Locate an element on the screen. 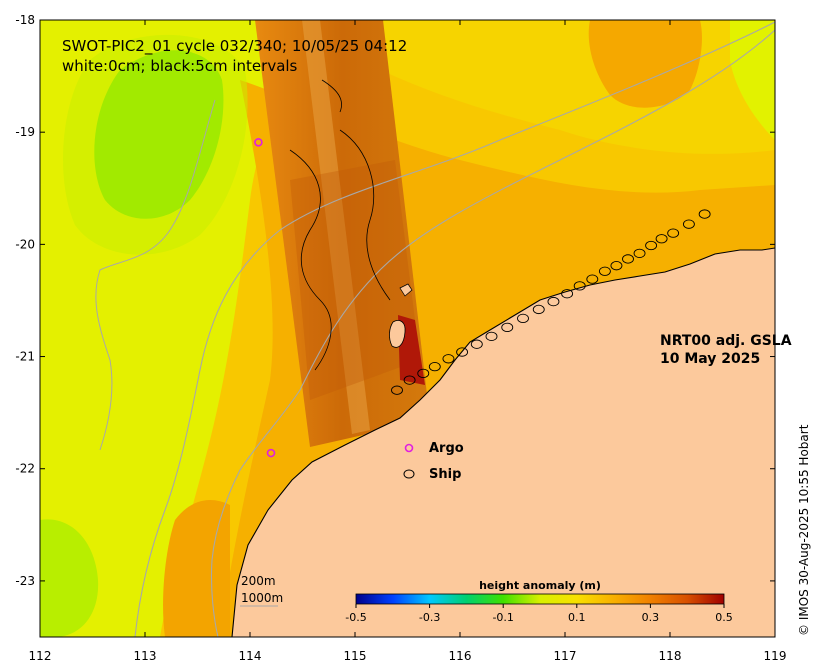  argo-floats is located at coordinates (265, 297).